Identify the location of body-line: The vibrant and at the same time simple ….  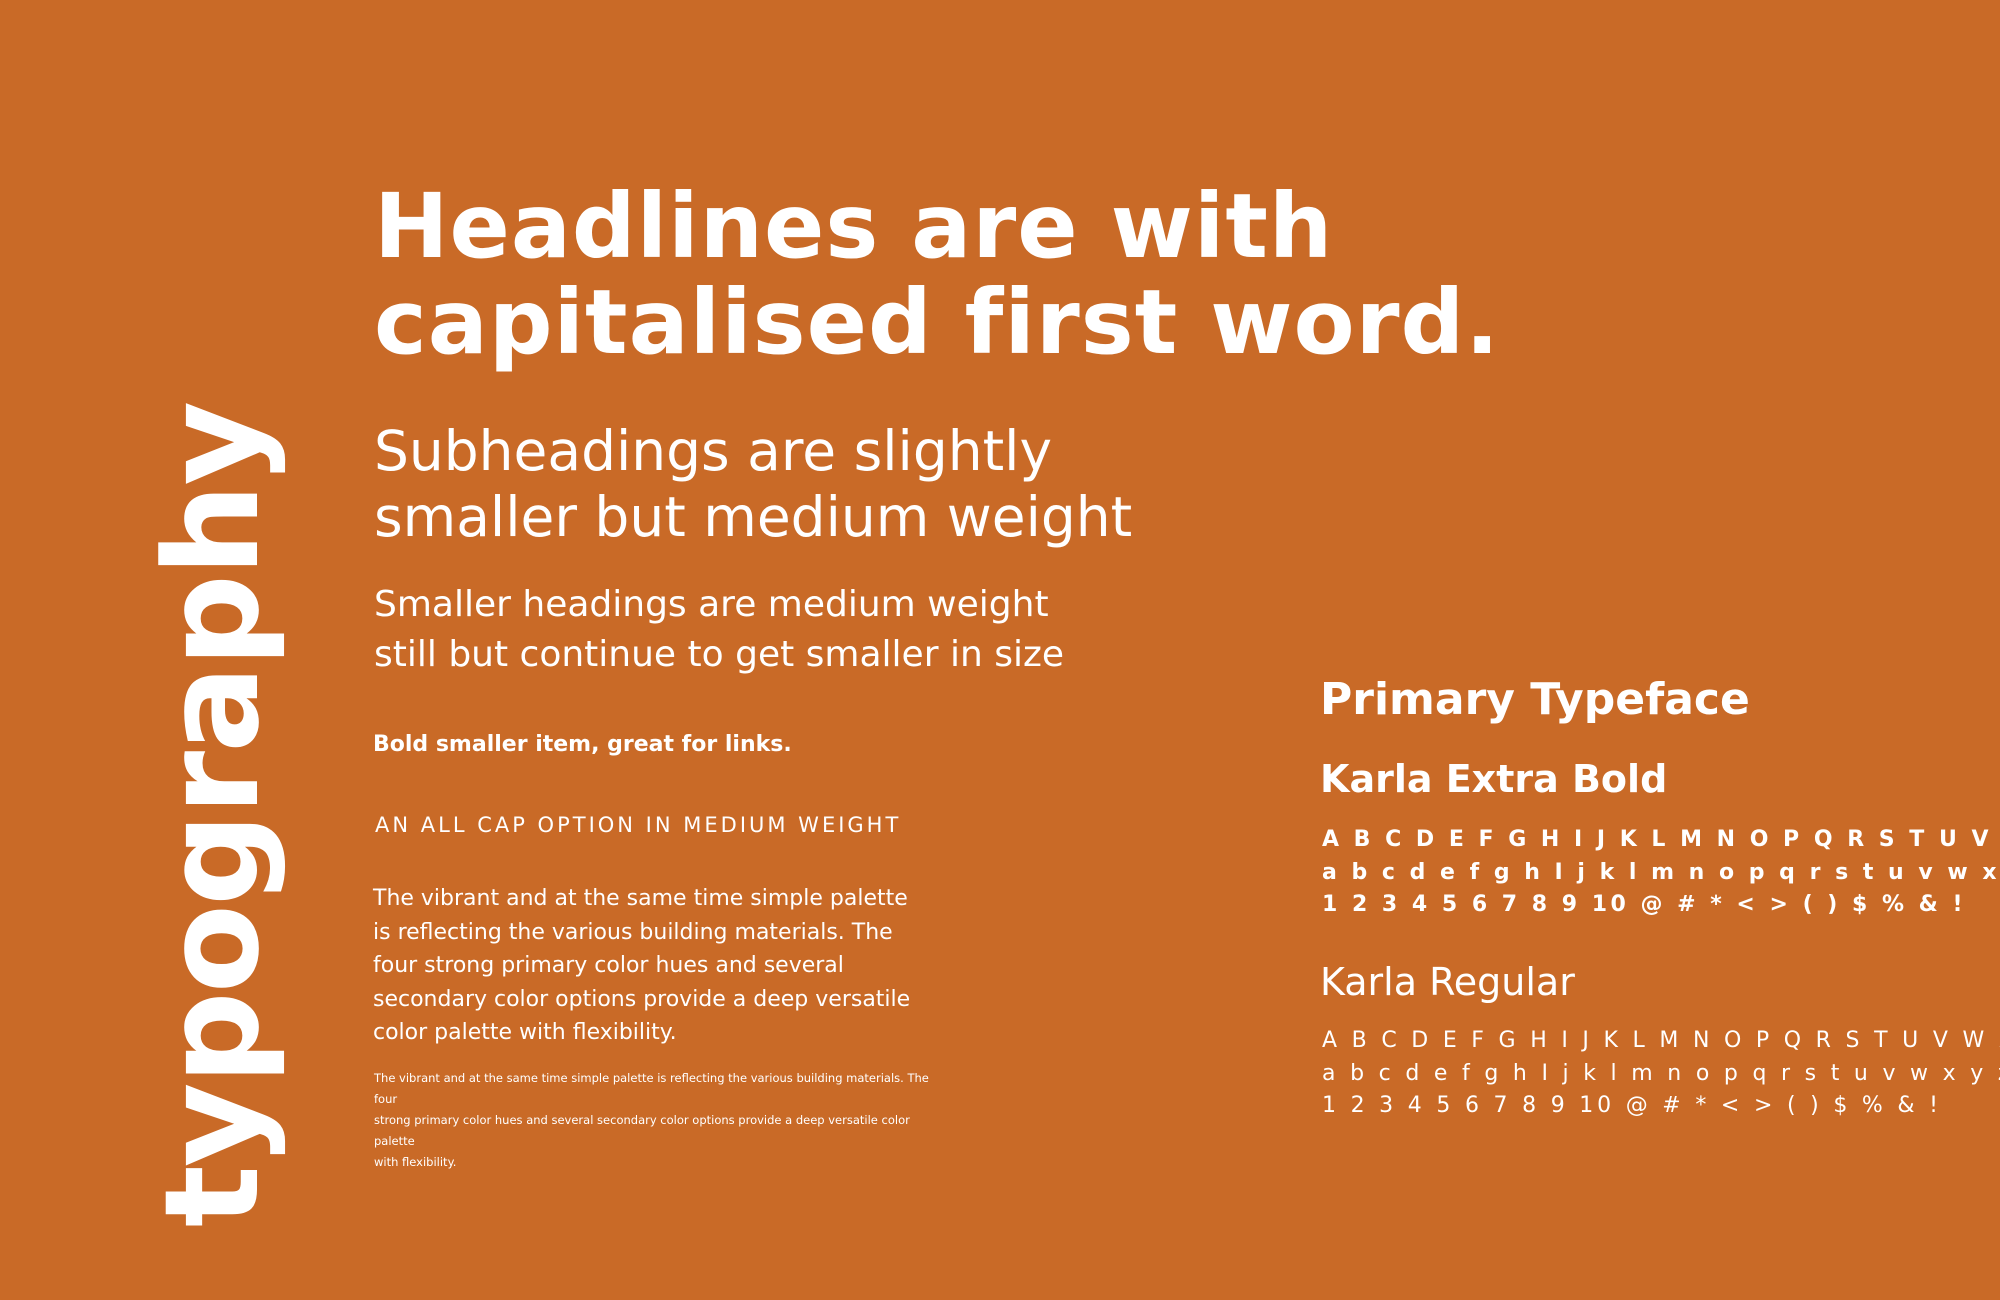
(640, 898).